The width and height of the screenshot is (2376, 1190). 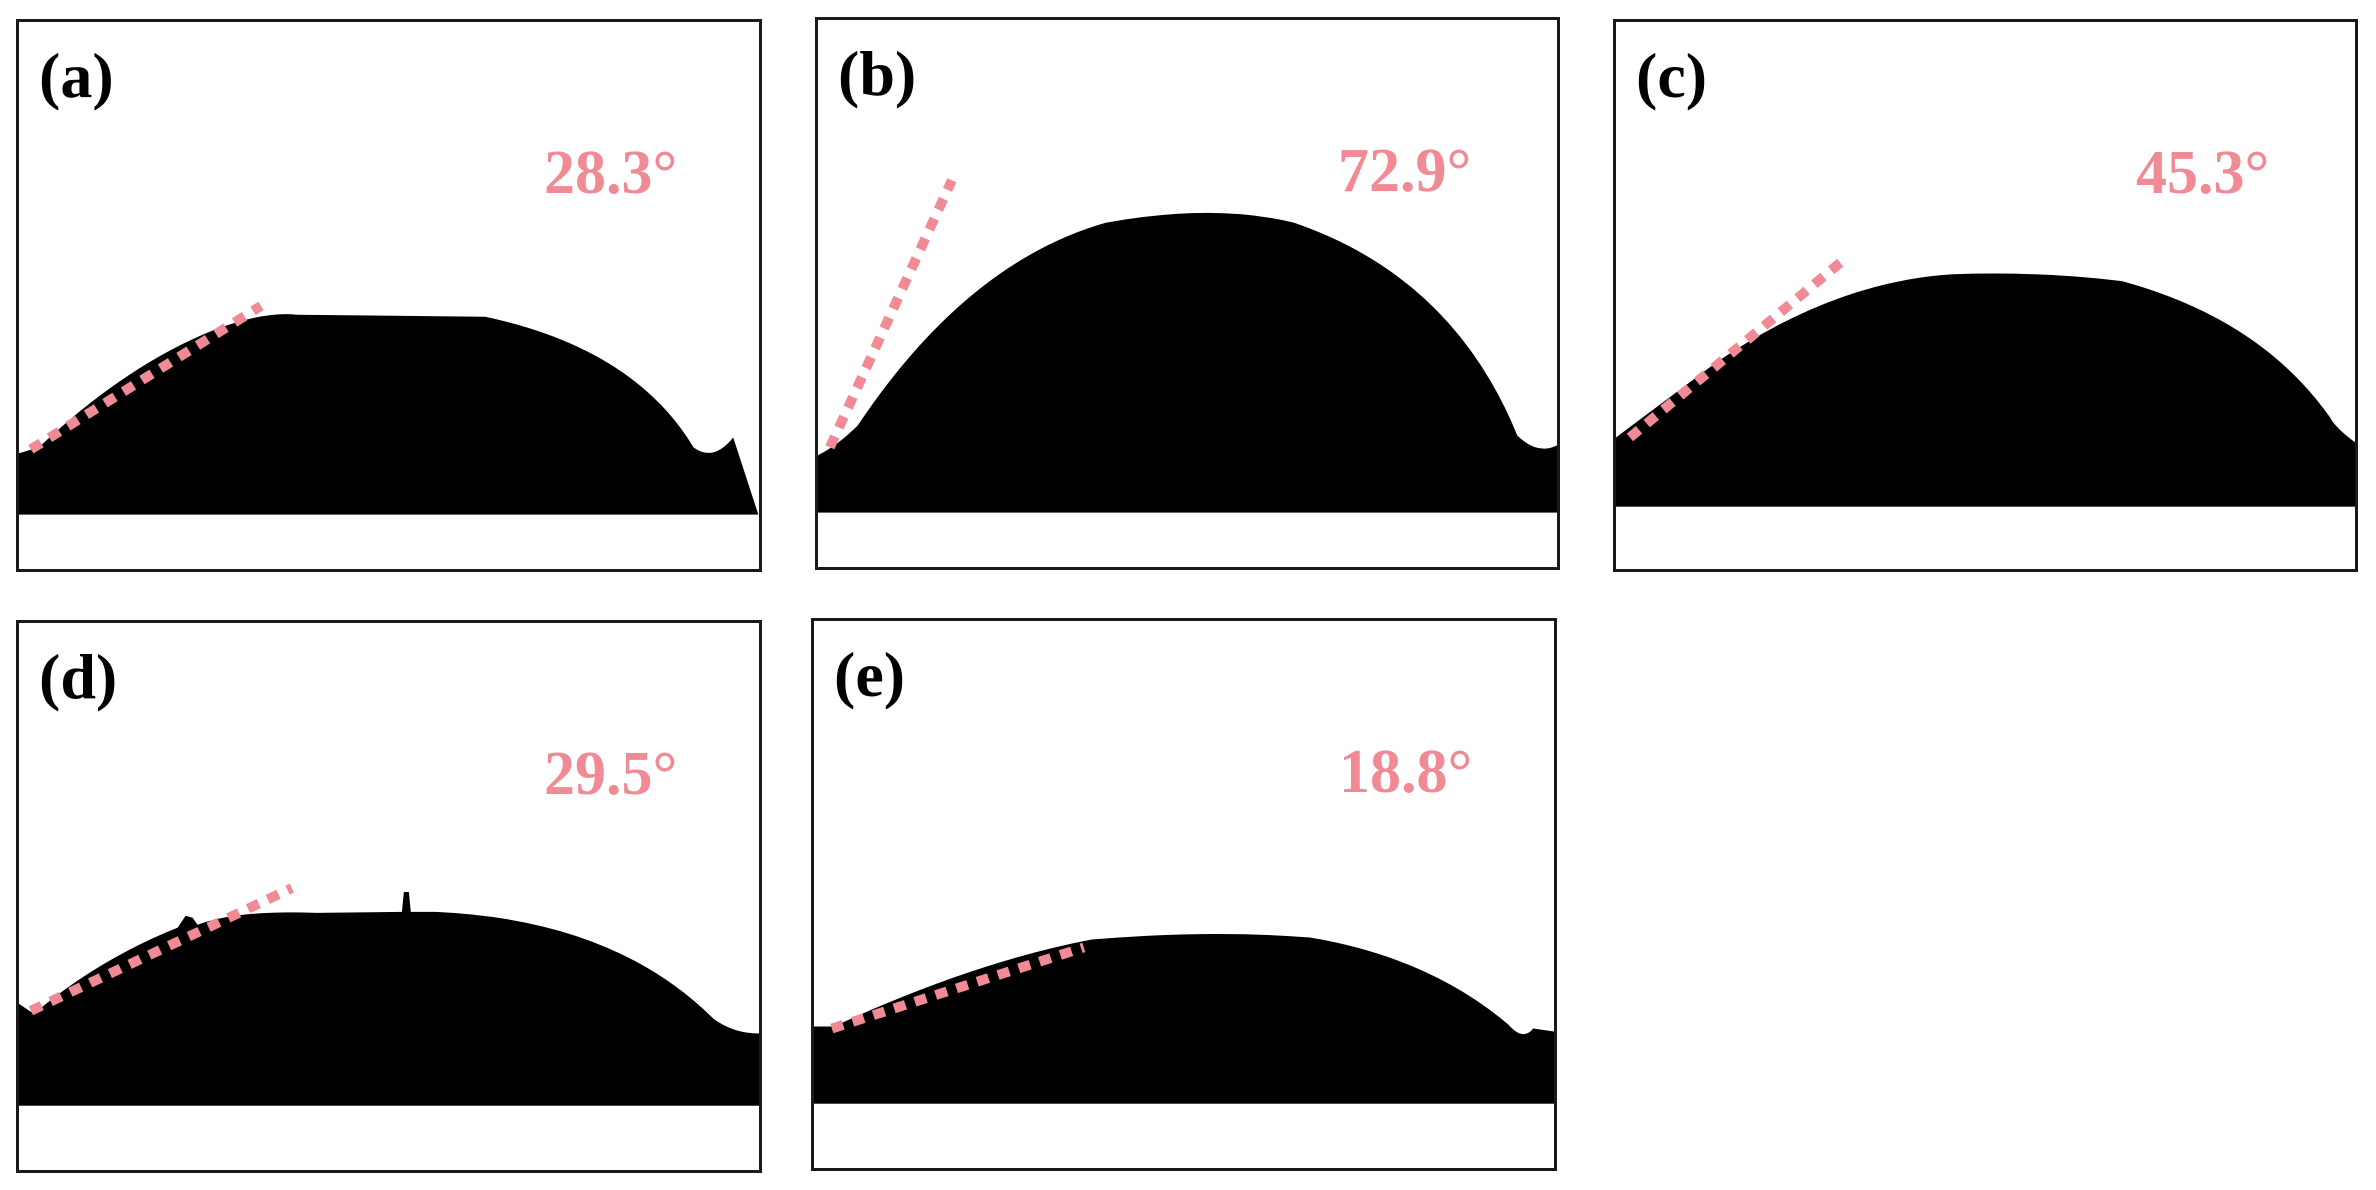 I want to click on substrate-e, so click(x=1184, y=1135).